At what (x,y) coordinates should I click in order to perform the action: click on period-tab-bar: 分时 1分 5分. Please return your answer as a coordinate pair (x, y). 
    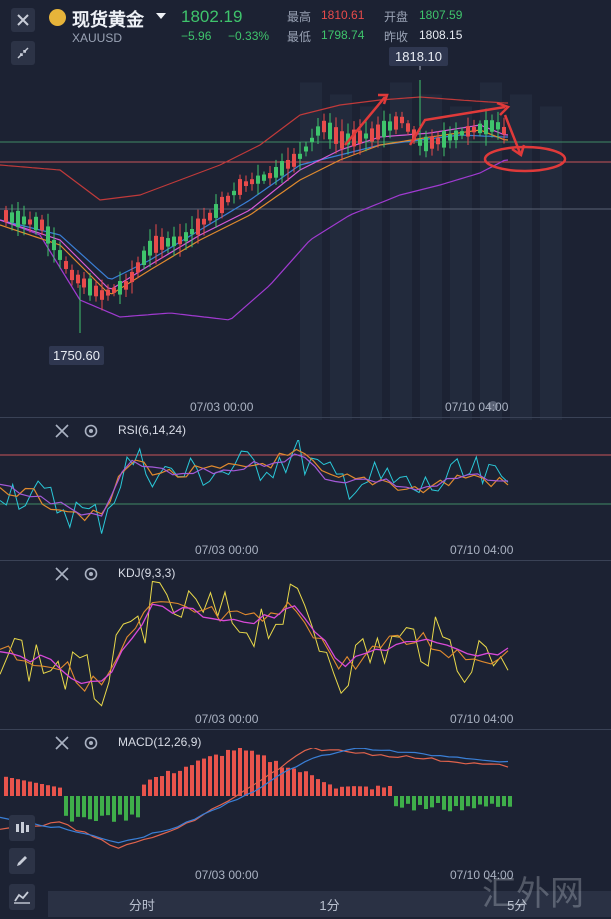
    Looking at the image, I should click on (329, 904).